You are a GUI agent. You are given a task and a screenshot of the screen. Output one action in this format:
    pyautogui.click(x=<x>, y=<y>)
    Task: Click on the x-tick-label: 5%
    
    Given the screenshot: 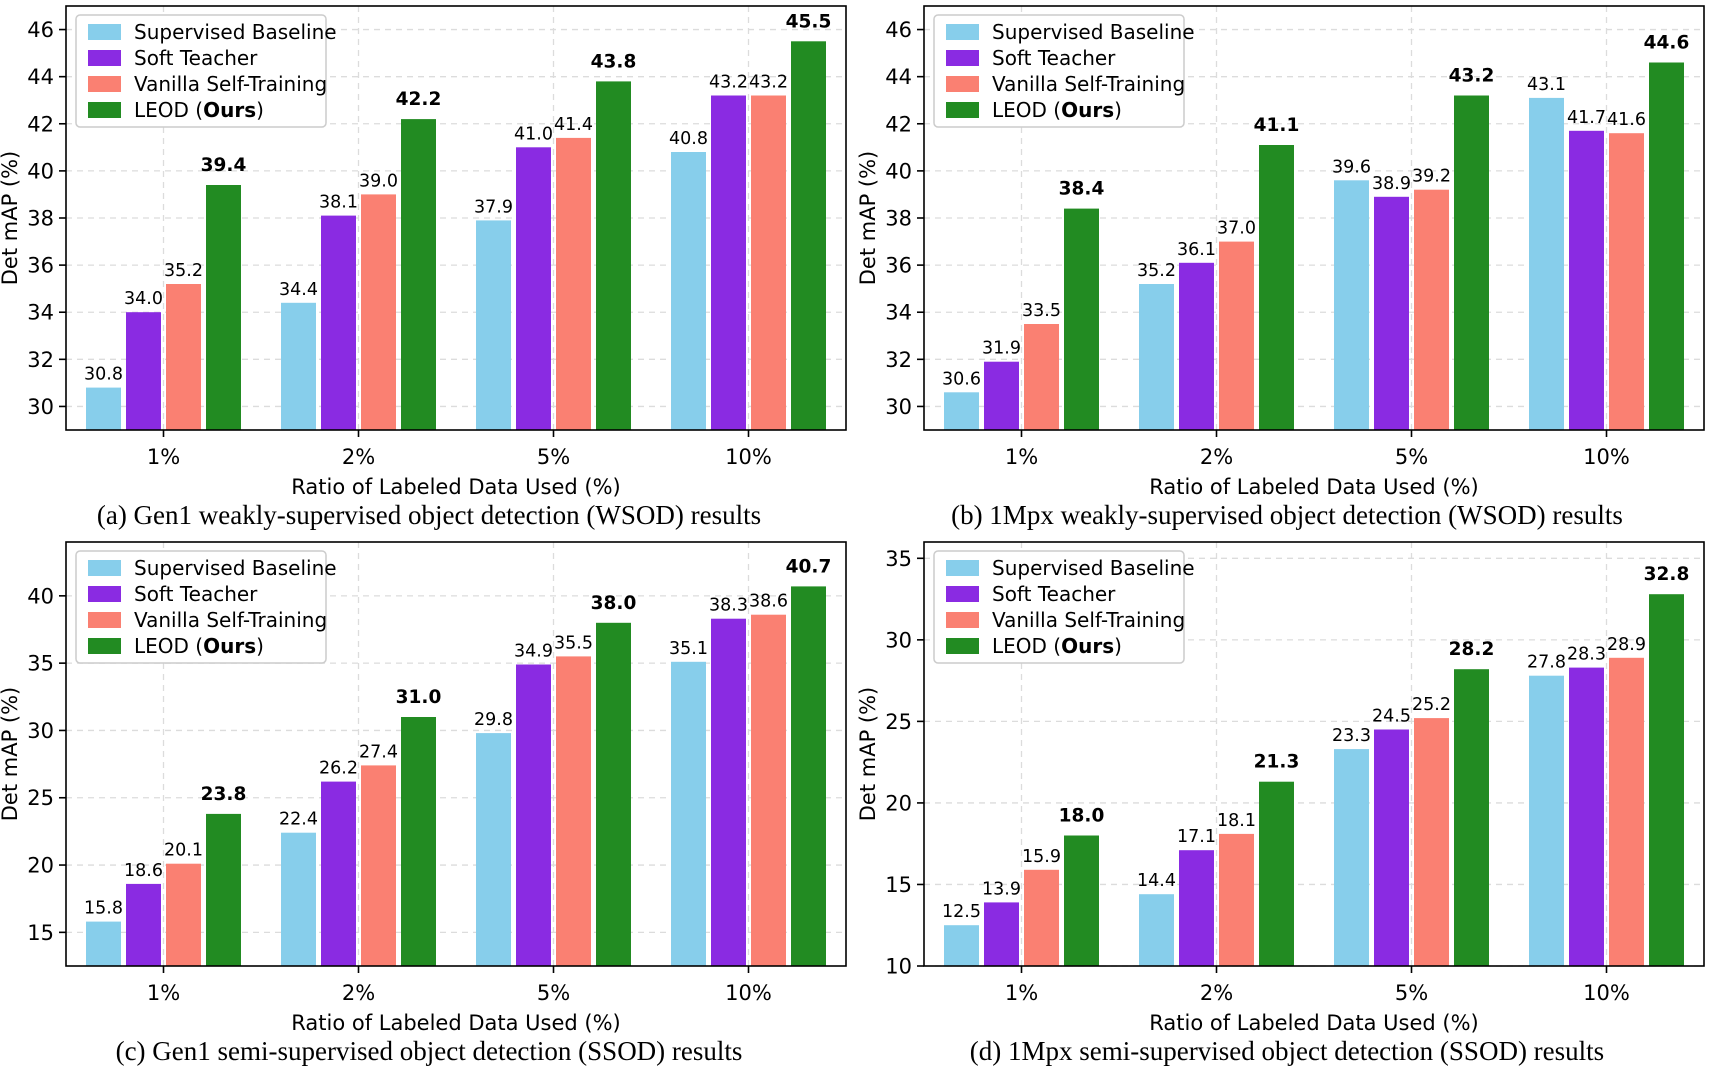 What is the action you would take?
    pyautogui.click(x=553, y=457)
    